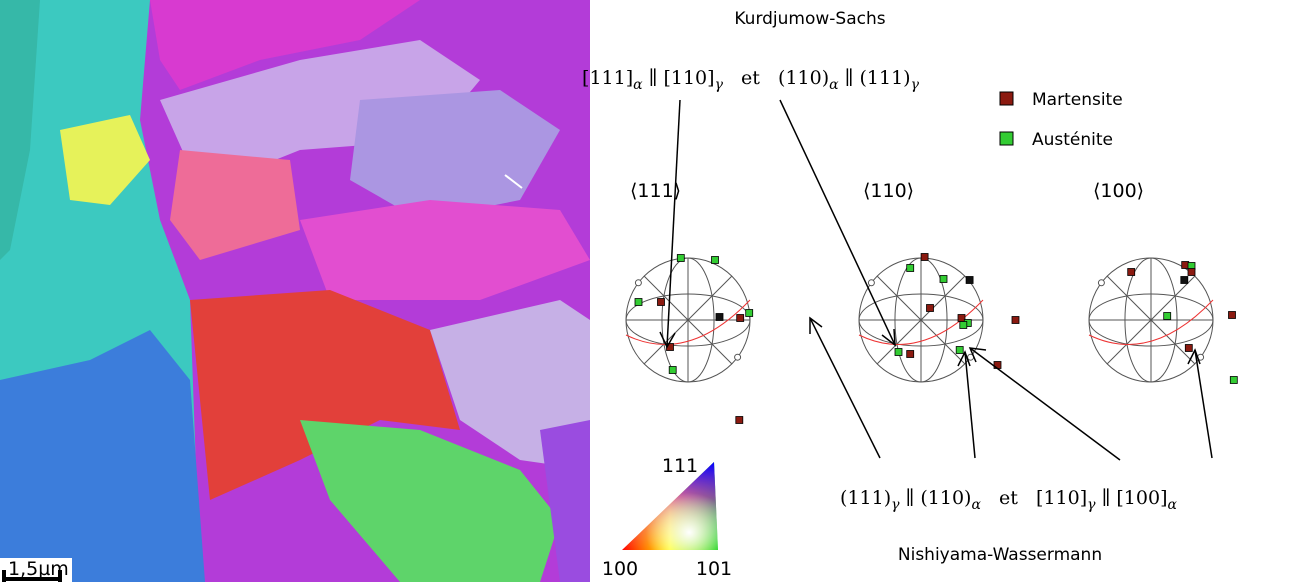 Image resolution: width=1312 pixels, height=582 pixels. What do you see at coordinates (1077, 100) in the screenshot?
I see `legend-label: Martensite` at bounding box center [1077, 100].